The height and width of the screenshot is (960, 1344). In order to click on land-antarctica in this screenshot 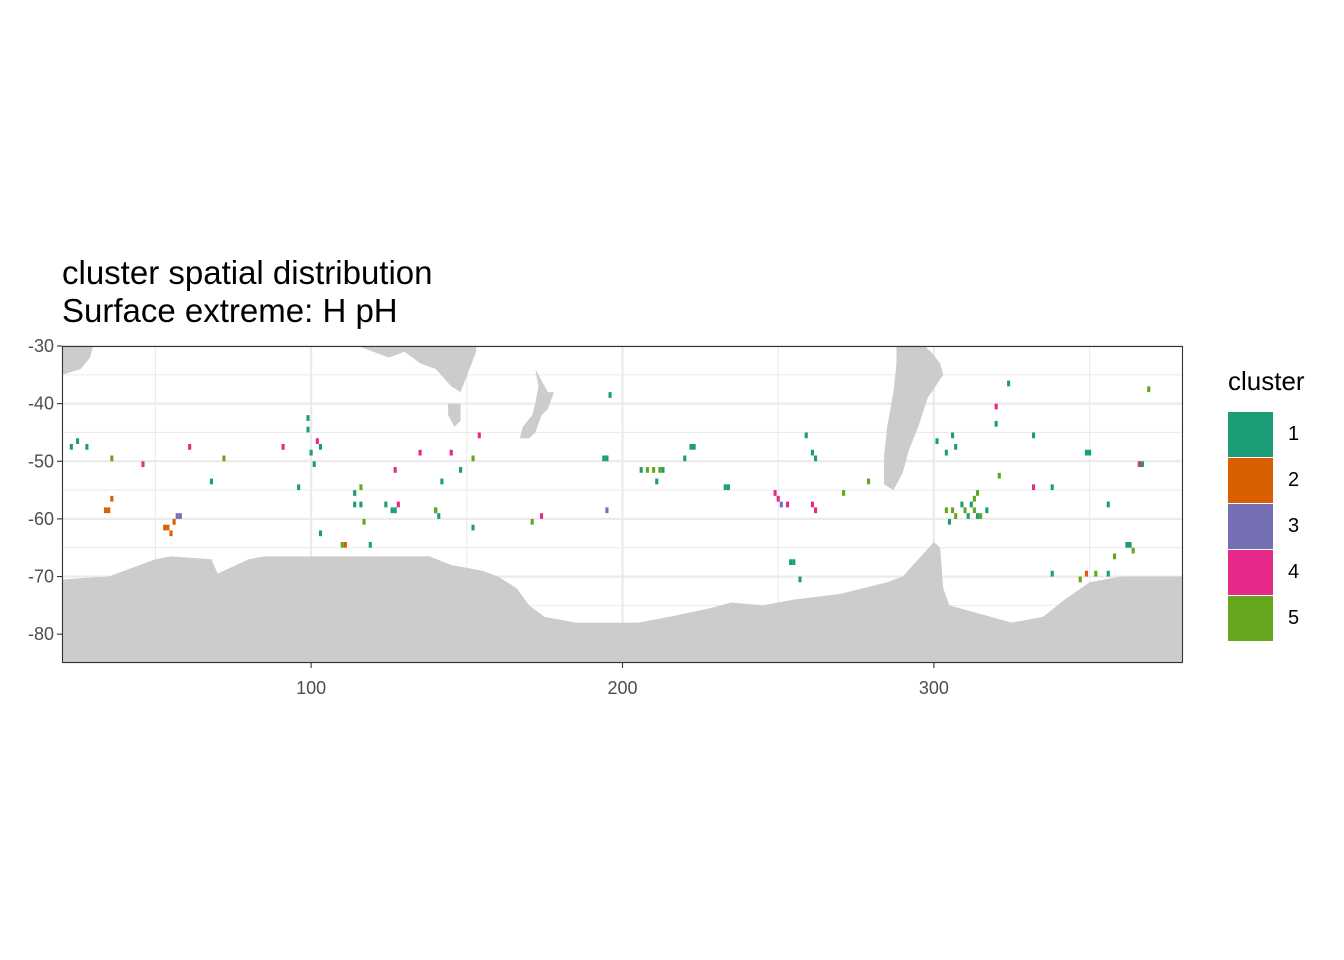, I will do `click(622, 602)`.